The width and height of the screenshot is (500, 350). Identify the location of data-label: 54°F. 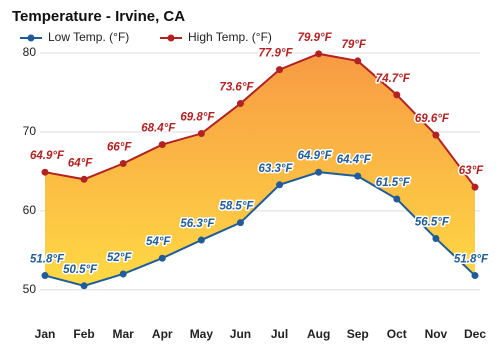
(158, 242).